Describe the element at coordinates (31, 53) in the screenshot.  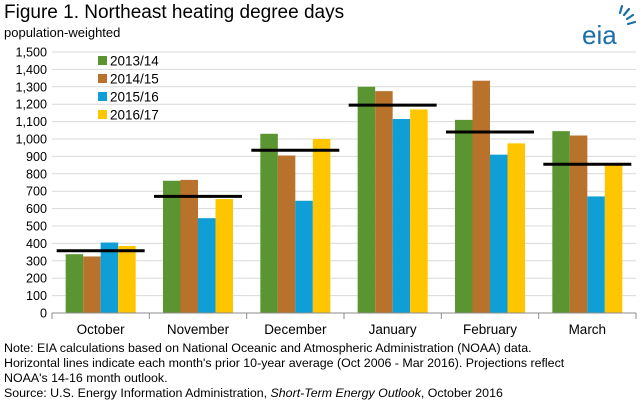
I see `y-tick-label: 1,500` at that location.